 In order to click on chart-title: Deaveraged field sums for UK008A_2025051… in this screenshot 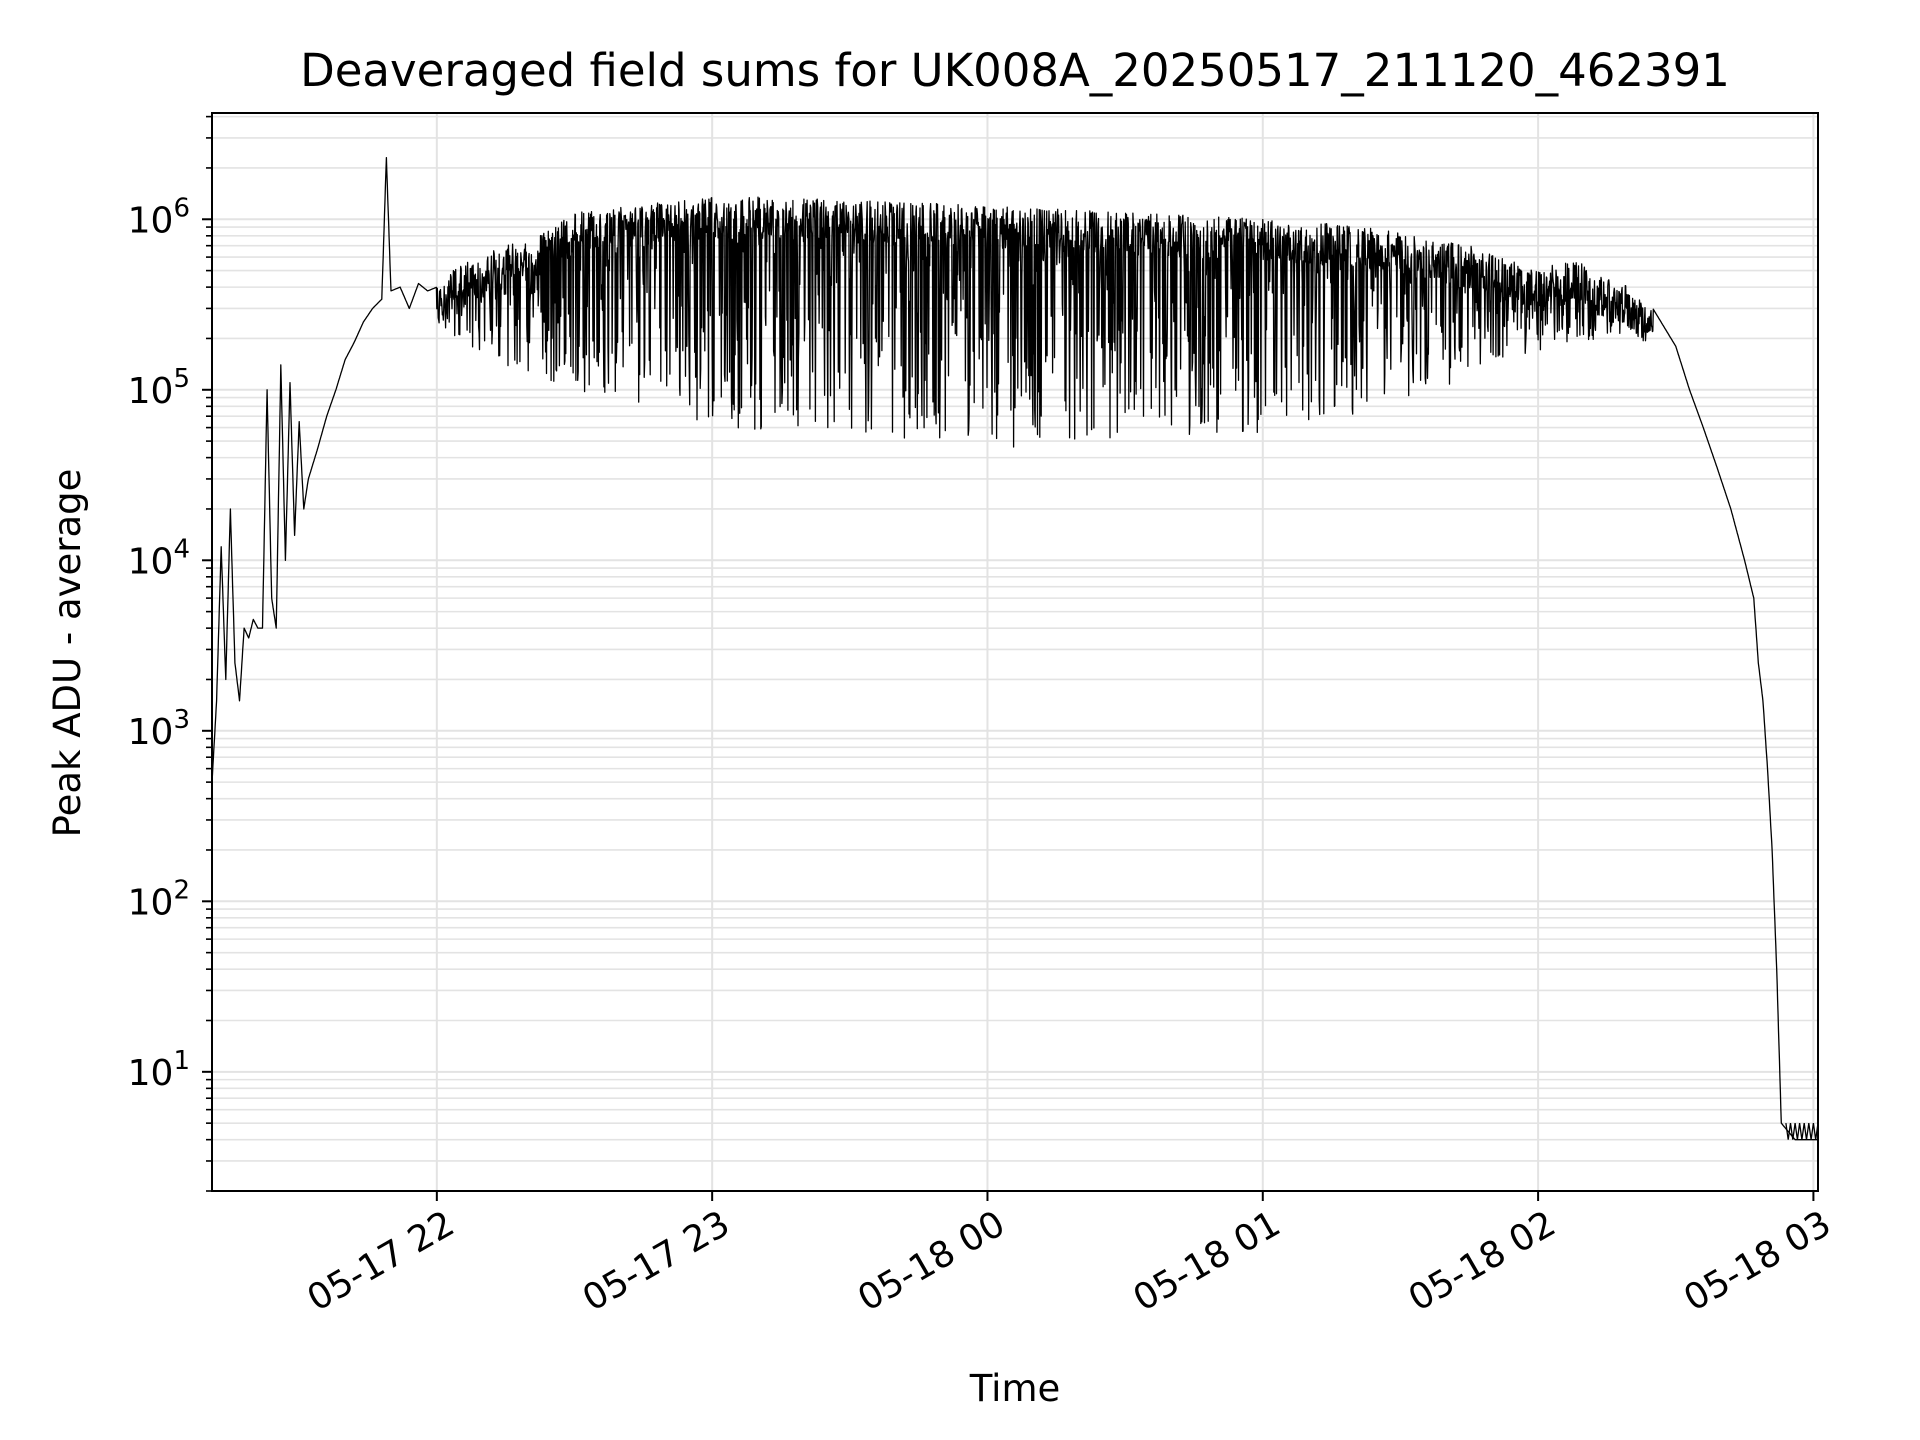, I will do `click(1015, 70)`.